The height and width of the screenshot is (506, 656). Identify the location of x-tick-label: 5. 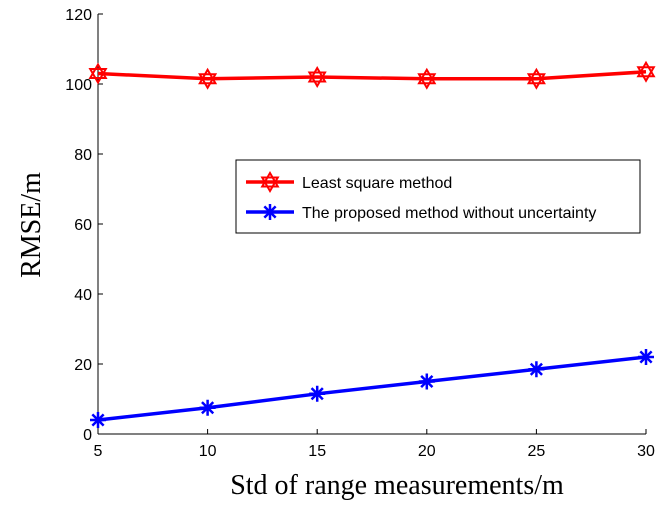
(98, 451).